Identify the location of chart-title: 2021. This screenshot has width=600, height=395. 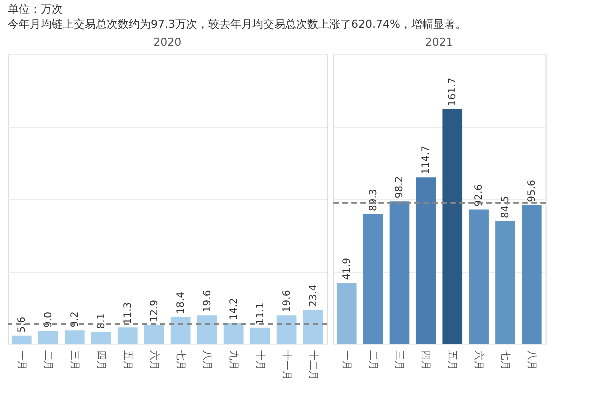
(439, 42).